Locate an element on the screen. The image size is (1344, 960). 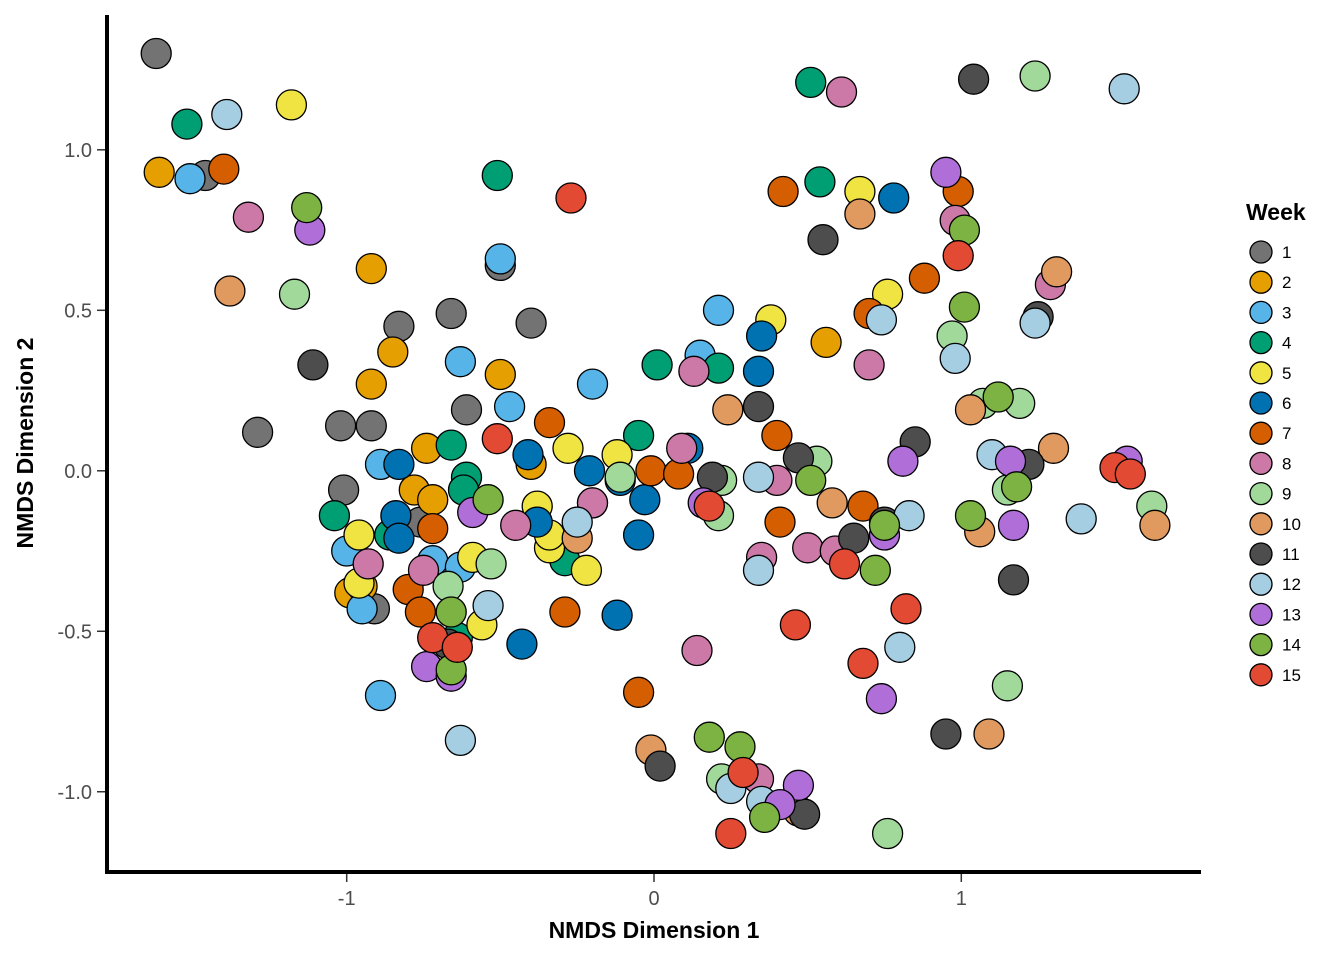
y-tick-label-2: 0.0 is located at coordinates (78, 472).